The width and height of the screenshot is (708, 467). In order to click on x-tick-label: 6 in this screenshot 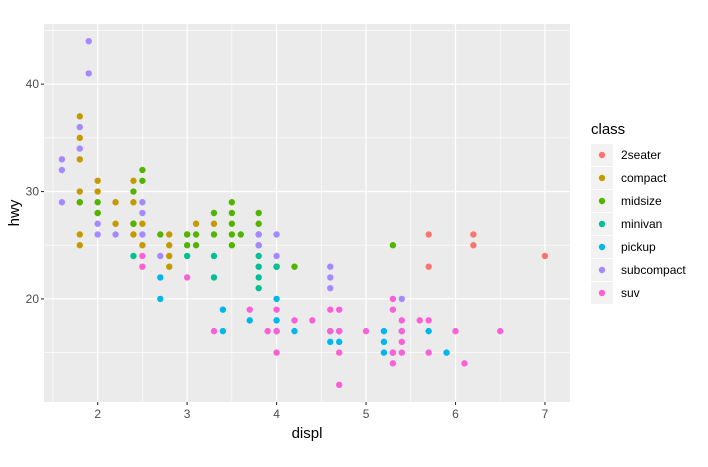, I will do `click(455, 414)`.